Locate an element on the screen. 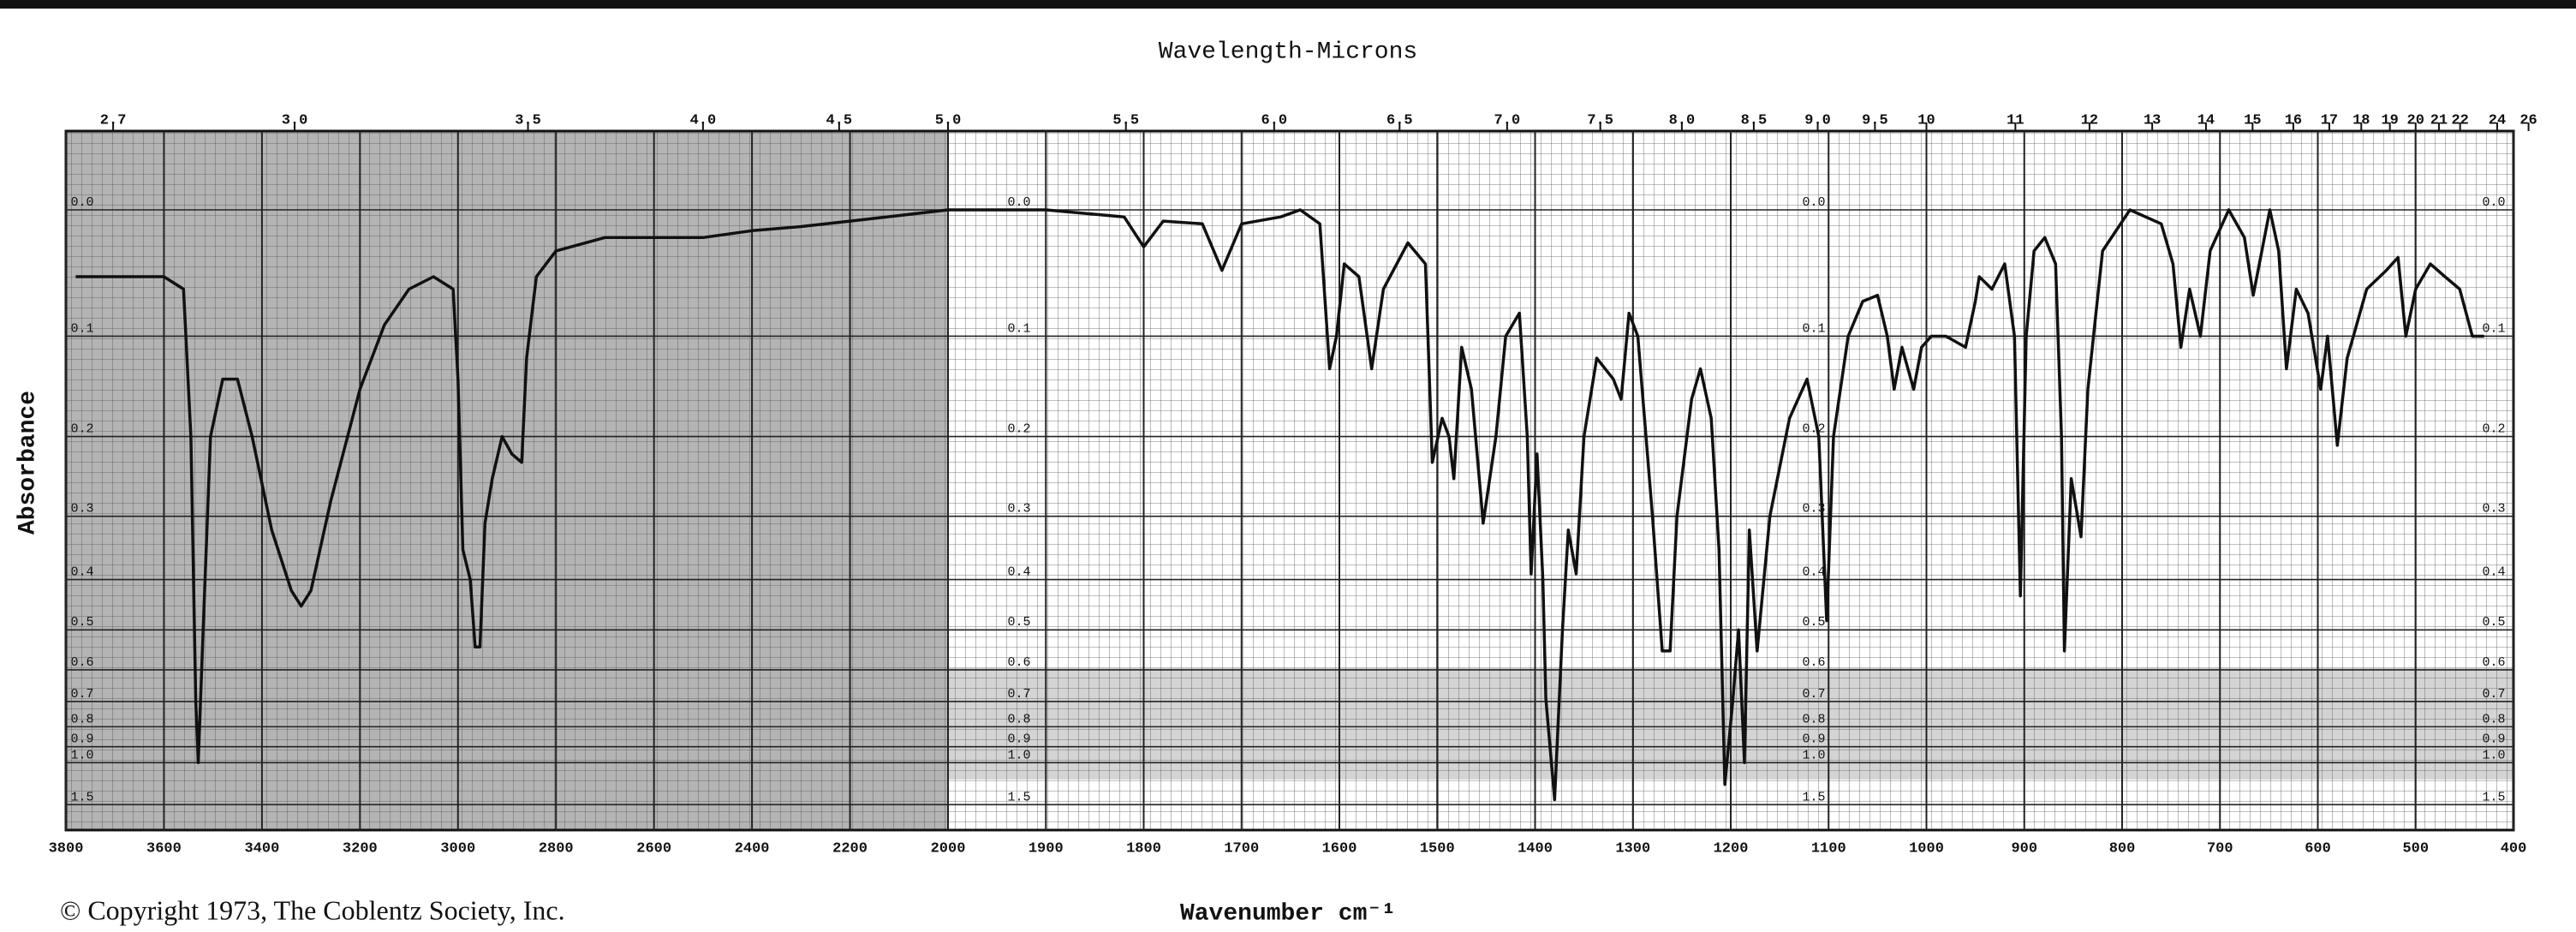 Image resolution: width=2576 pixels, height=932 pixels. x2-tick-label: 5.0 is located at coordinates (948, 120).